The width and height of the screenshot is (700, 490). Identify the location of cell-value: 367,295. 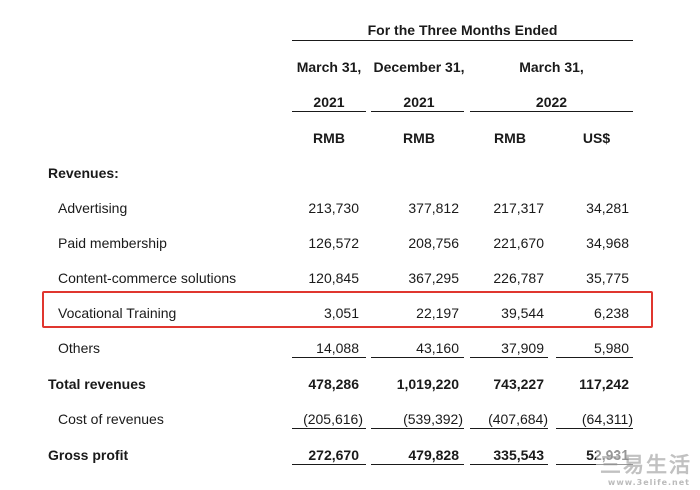
(433, 278).